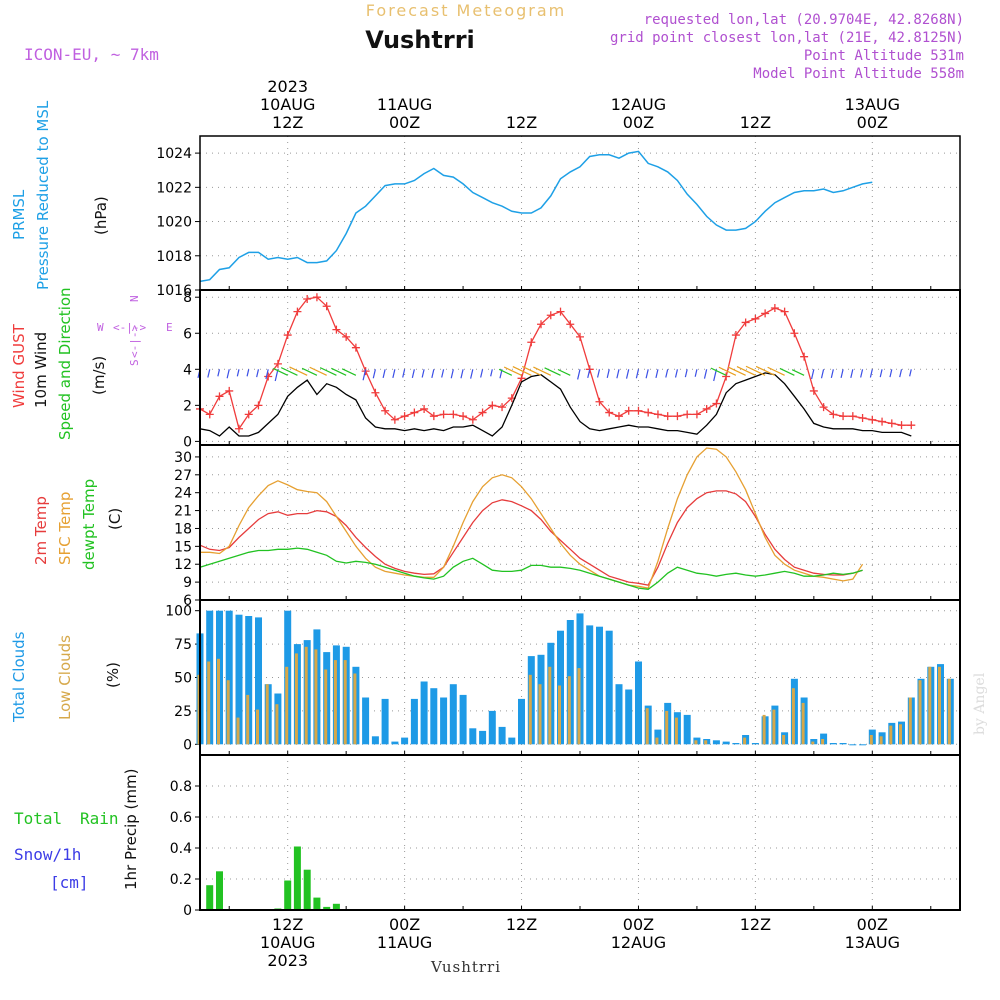  What do you see at coordinates (100, 327) in the screenshot?
I see `compass-w: W` at bounding box center [100, 327].